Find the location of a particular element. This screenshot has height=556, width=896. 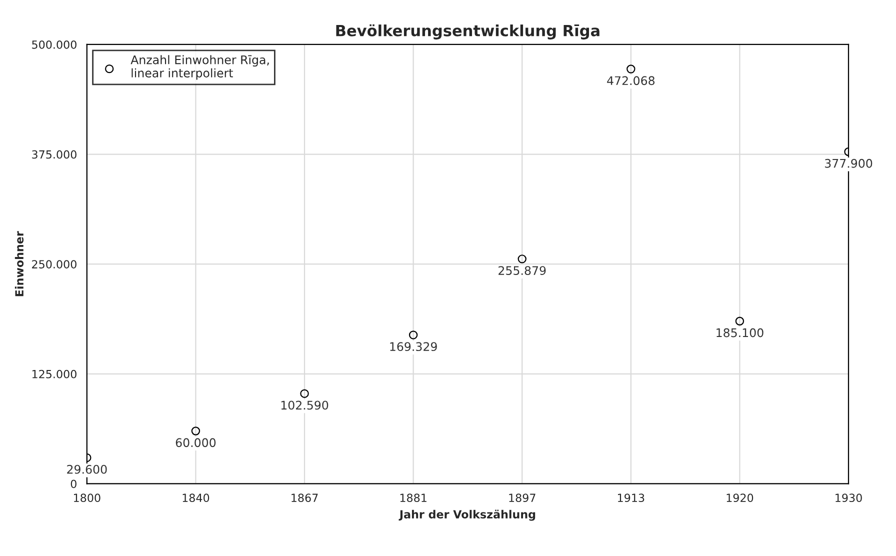

x-axis-title: Jahr der Volkszählung is located at coordinates (467, 515).